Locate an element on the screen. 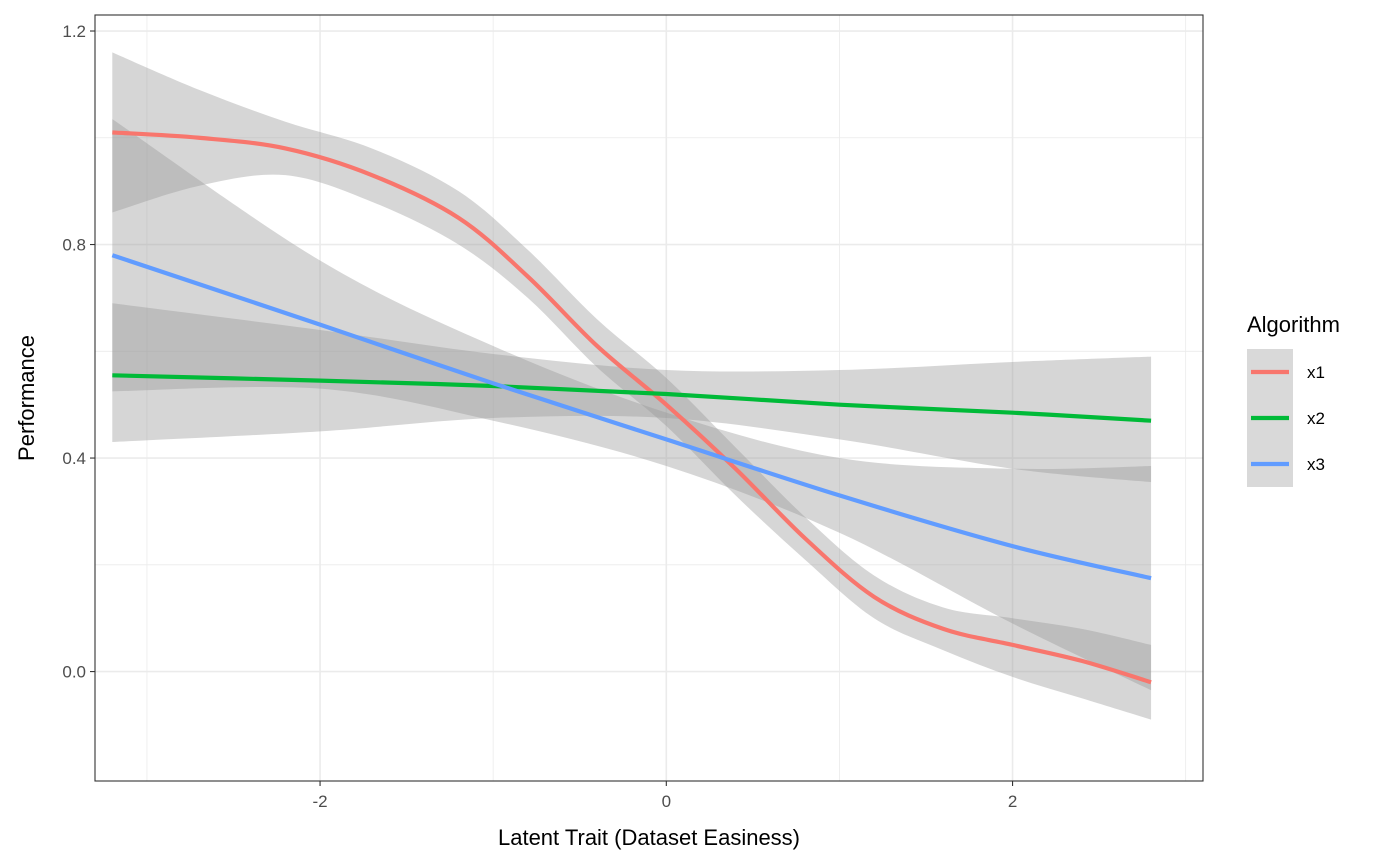 The width and height of the screenshot is (1400, 866). y-tick-label: 1.2 is located at coordinates (74, 31).